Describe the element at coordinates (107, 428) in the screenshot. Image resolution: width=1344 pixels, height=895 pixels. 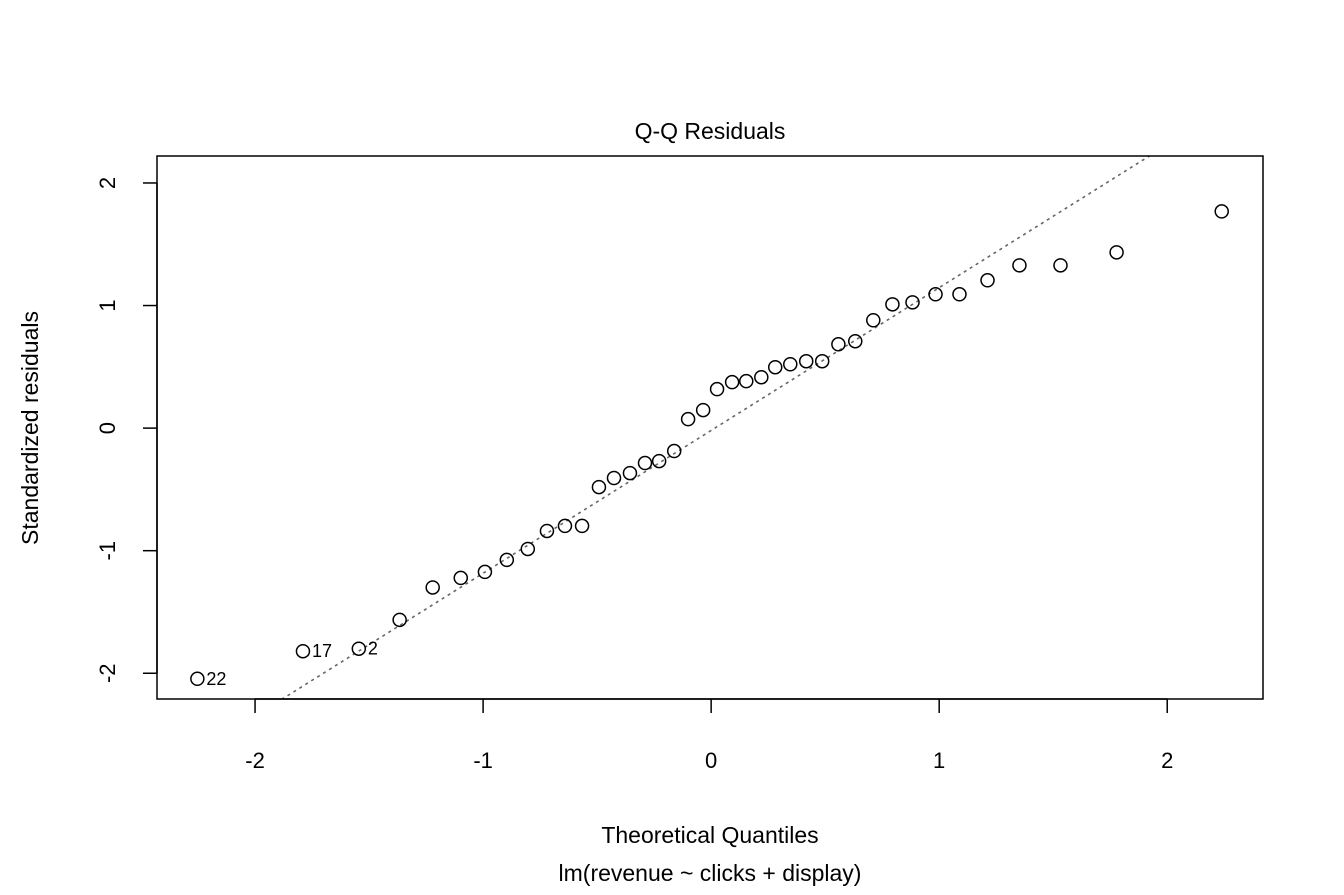
I see `y-tick-label: 0` at that location.